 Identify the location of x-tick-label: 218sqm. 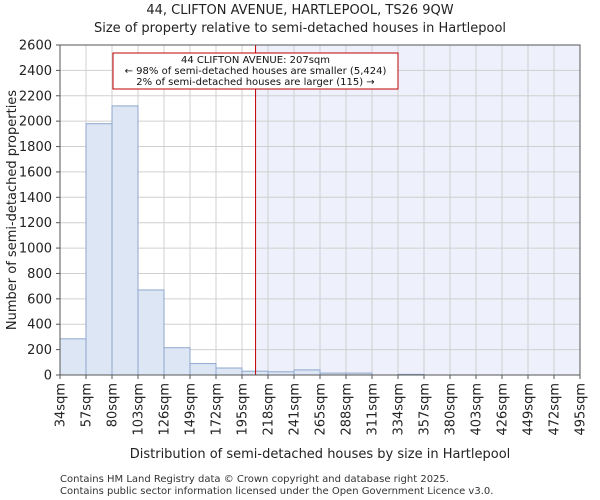
(269, 409).